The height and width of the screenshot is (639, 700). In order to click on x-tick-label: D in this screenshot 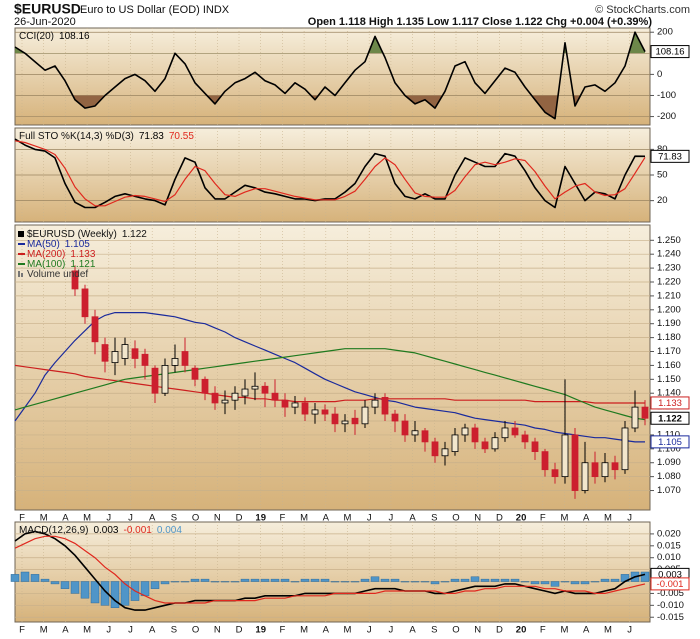, I will do `click(499, 630)`.